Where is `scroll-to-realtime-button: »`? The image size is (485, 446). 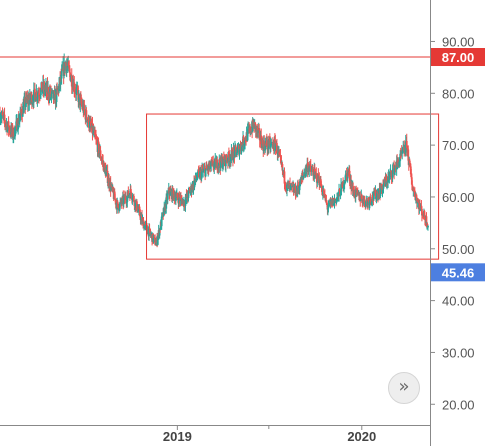 scroll-to-realtime-button: » is located at coordinates (404, 388).